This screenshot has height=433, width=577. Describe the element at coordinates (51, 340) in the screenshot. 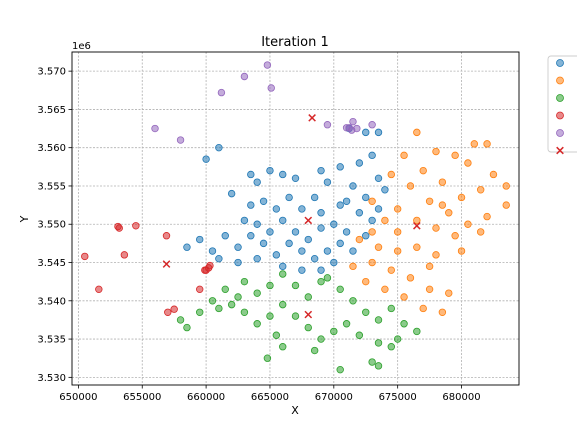

I see `y-tick-label: 3.535` at that location.